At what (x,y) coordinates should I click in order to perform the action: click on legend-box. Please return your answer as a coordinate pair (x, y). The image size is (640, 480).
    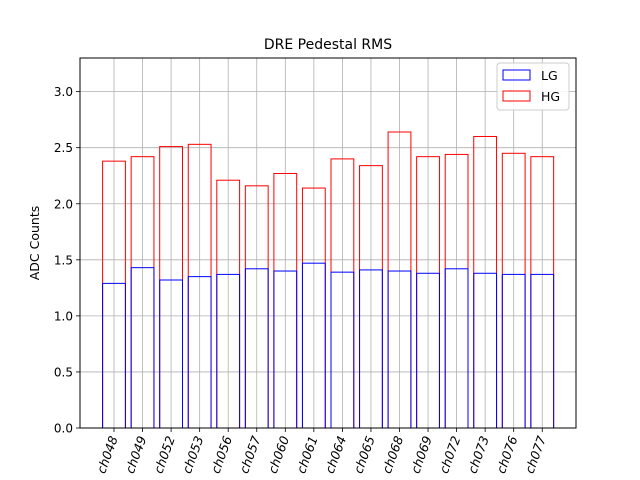
    Looking at the image, I should click on (533, 86).